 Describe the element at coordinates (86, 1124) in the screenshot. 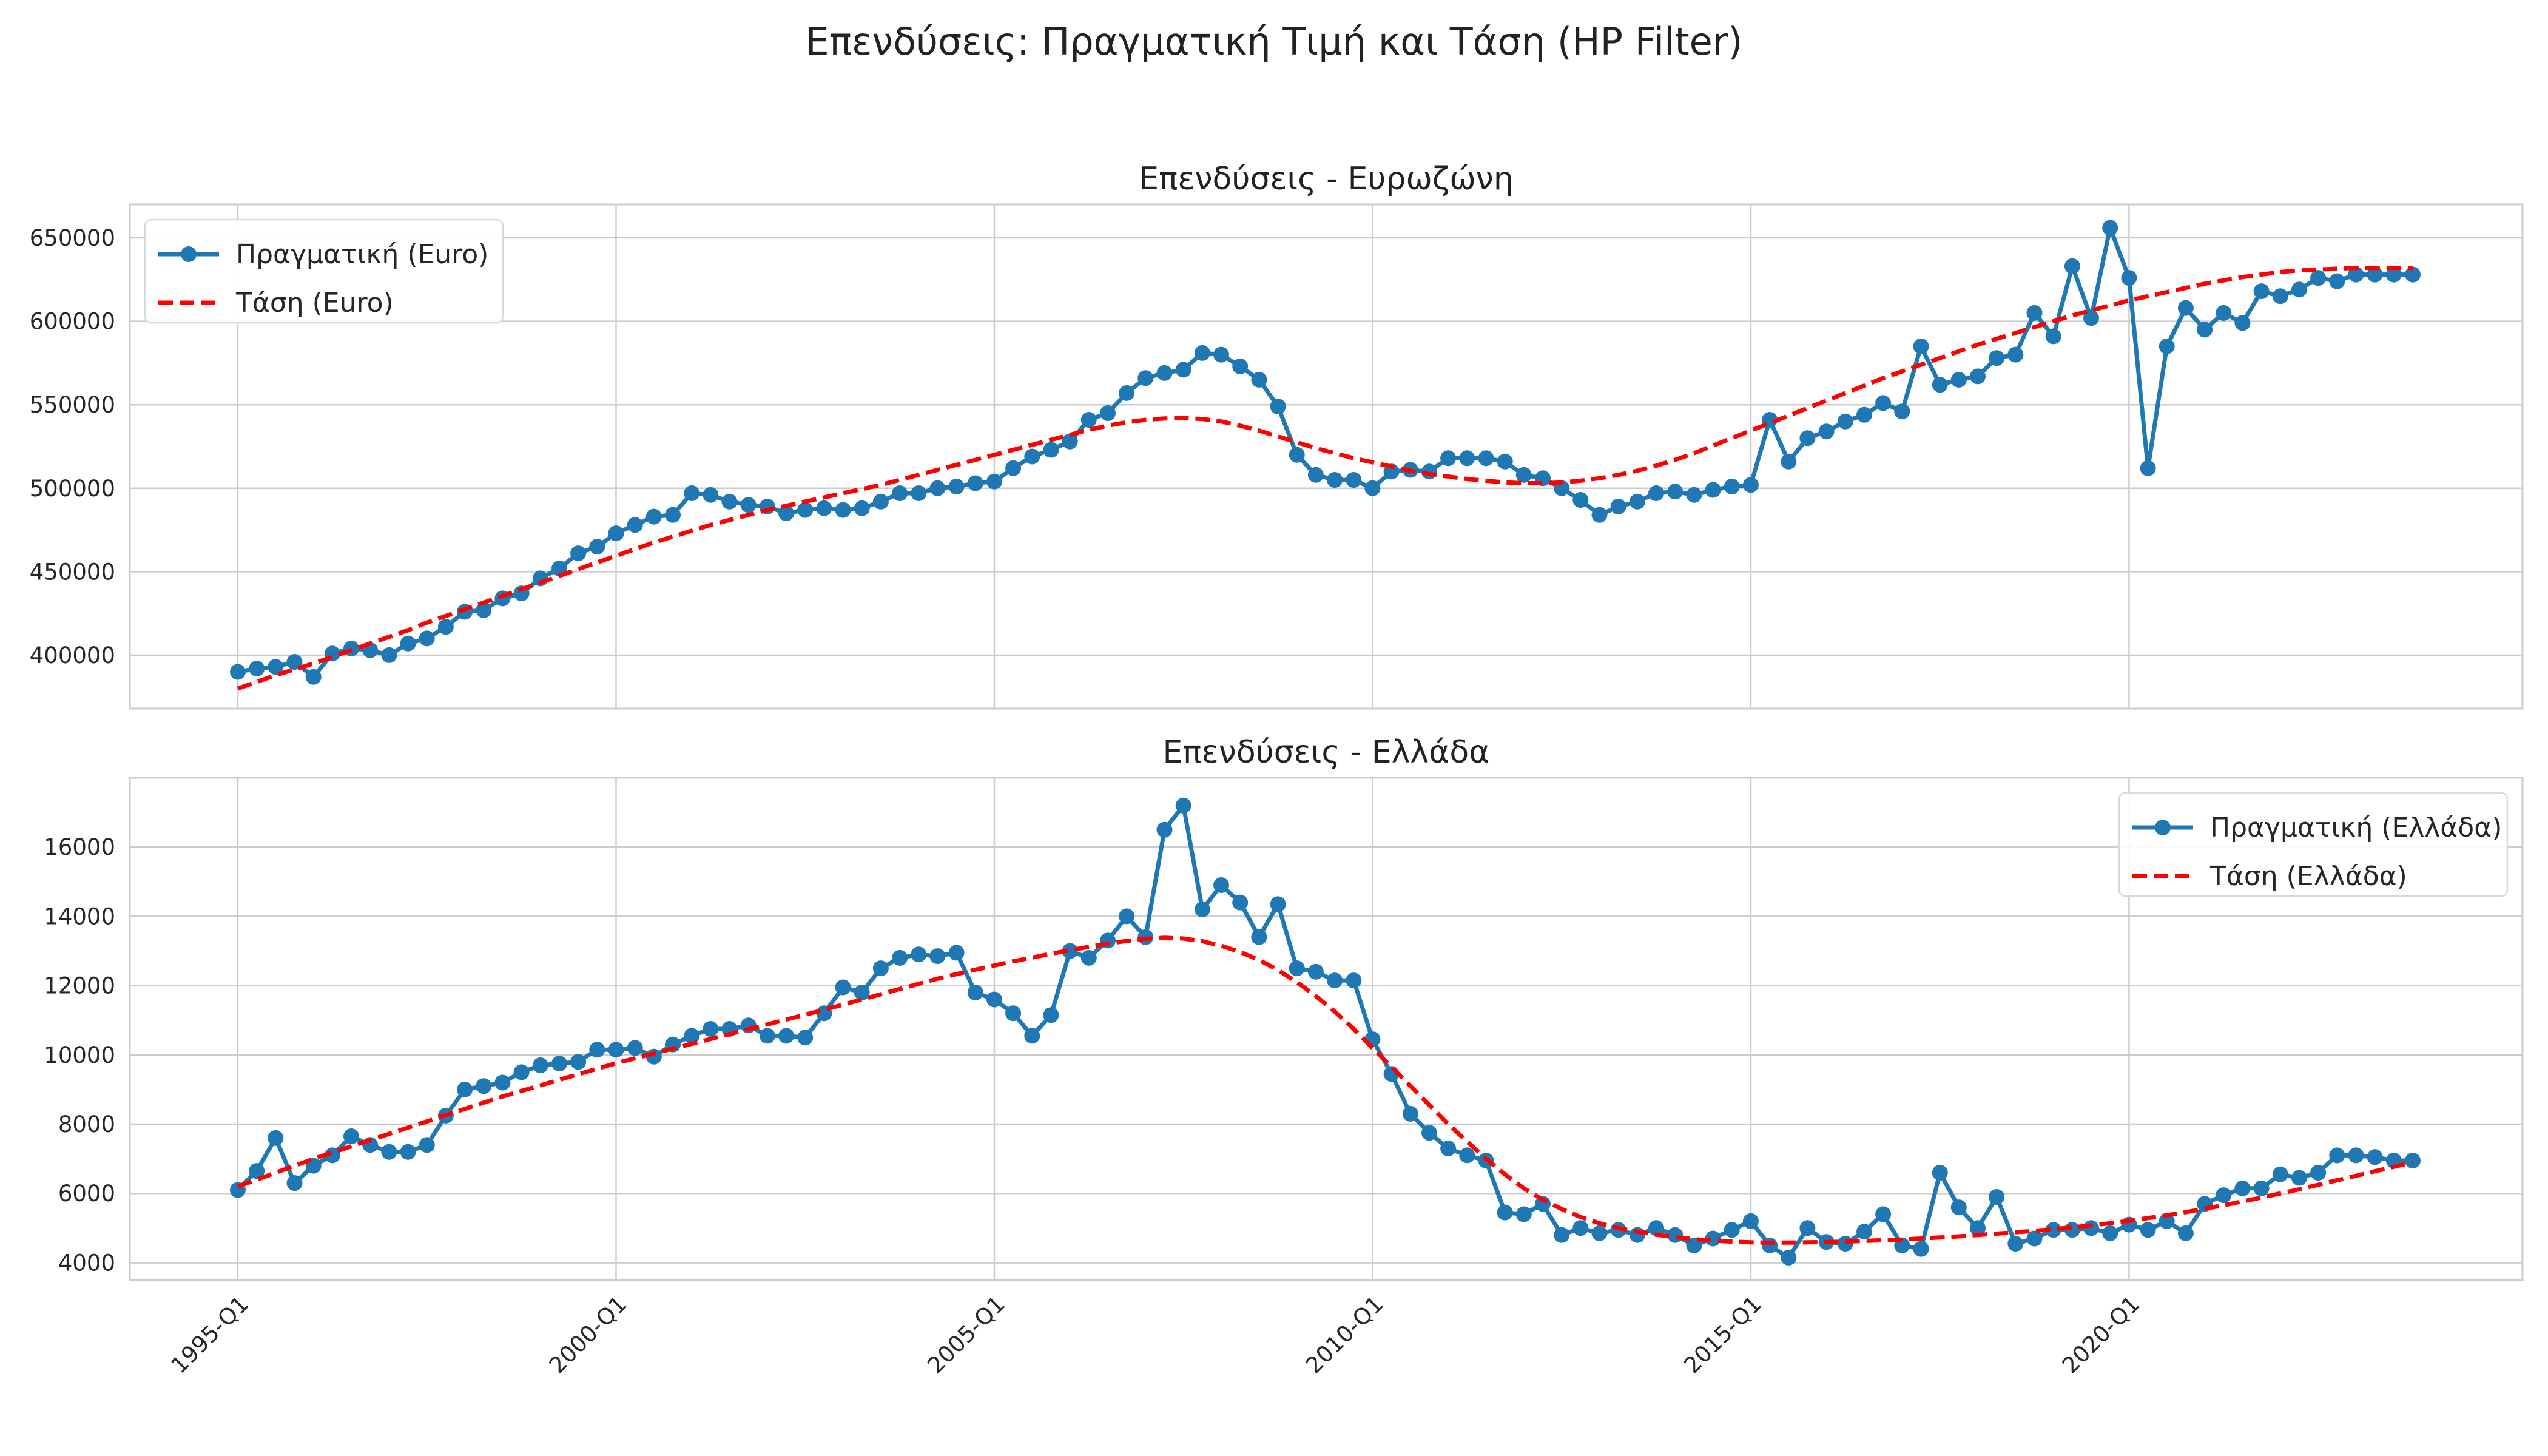

I see `y-tick-label: 8000` at that location.